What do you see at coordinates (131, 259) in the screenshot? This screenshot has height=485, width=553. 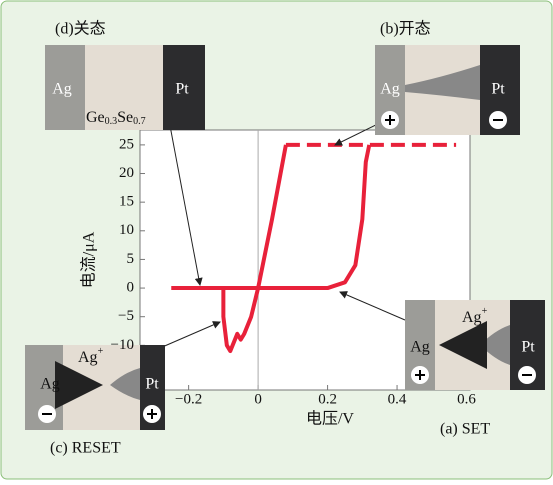 I see `y-tick-label: 5` at bounding box center [131, 259].